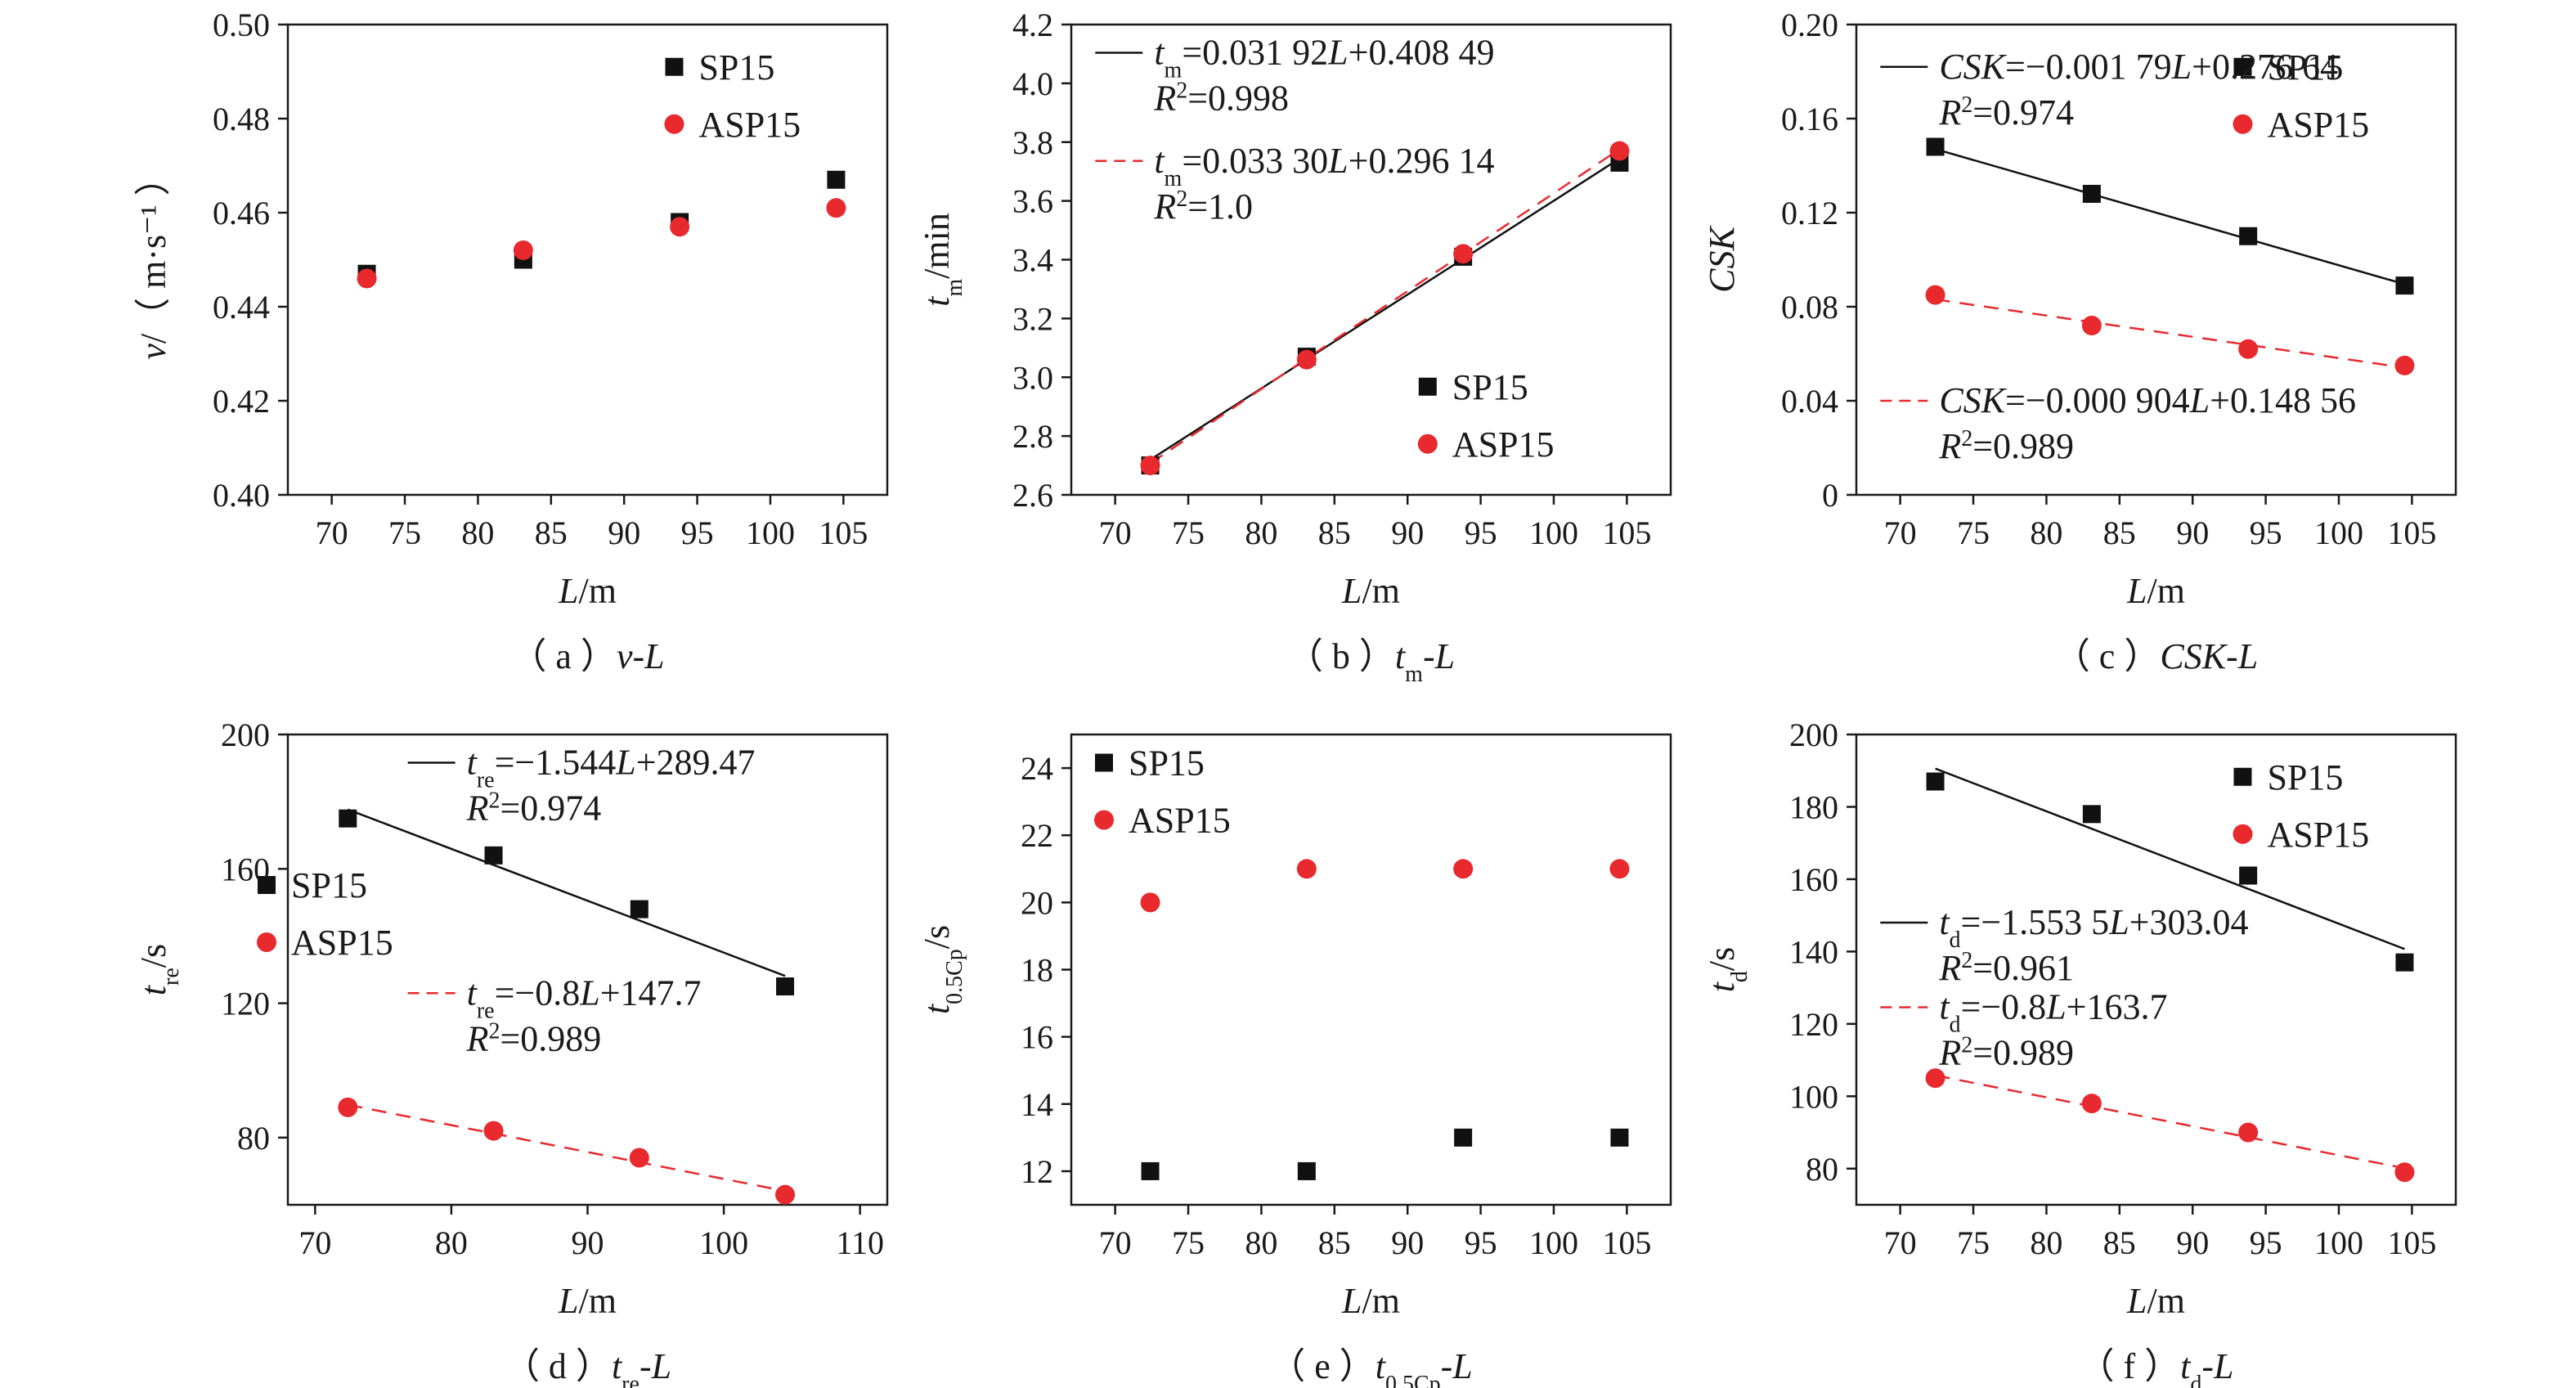  Describe the element at coordinates (1813, 880) in the screenshot. I see `y-tick-label: 160` at that location.